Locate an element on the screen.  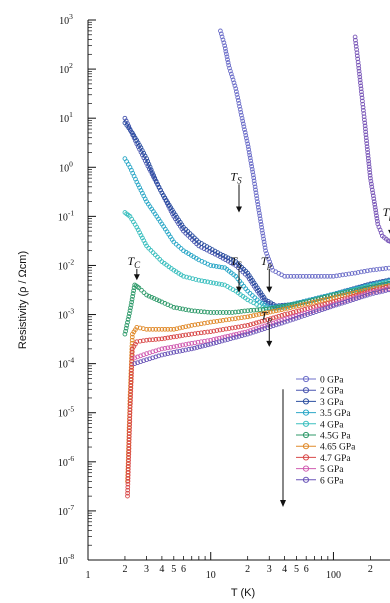
legend-entry: 4 GPa is located at coordinates (320, 425).